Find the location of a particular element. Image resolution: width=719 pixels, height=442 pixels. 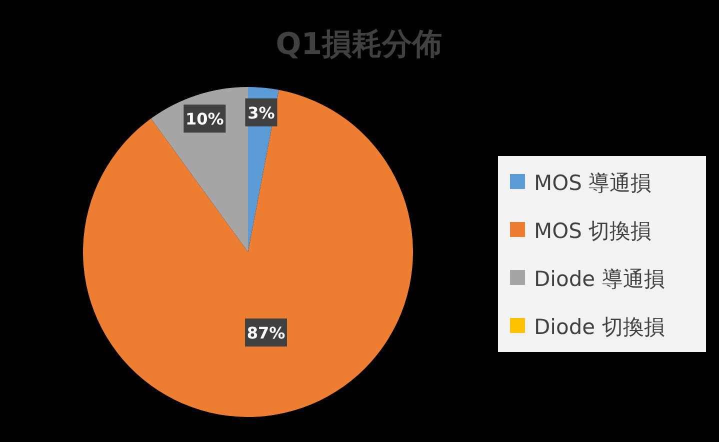

legend-label: MOS 切換損 is located at coordinates (593, 231).